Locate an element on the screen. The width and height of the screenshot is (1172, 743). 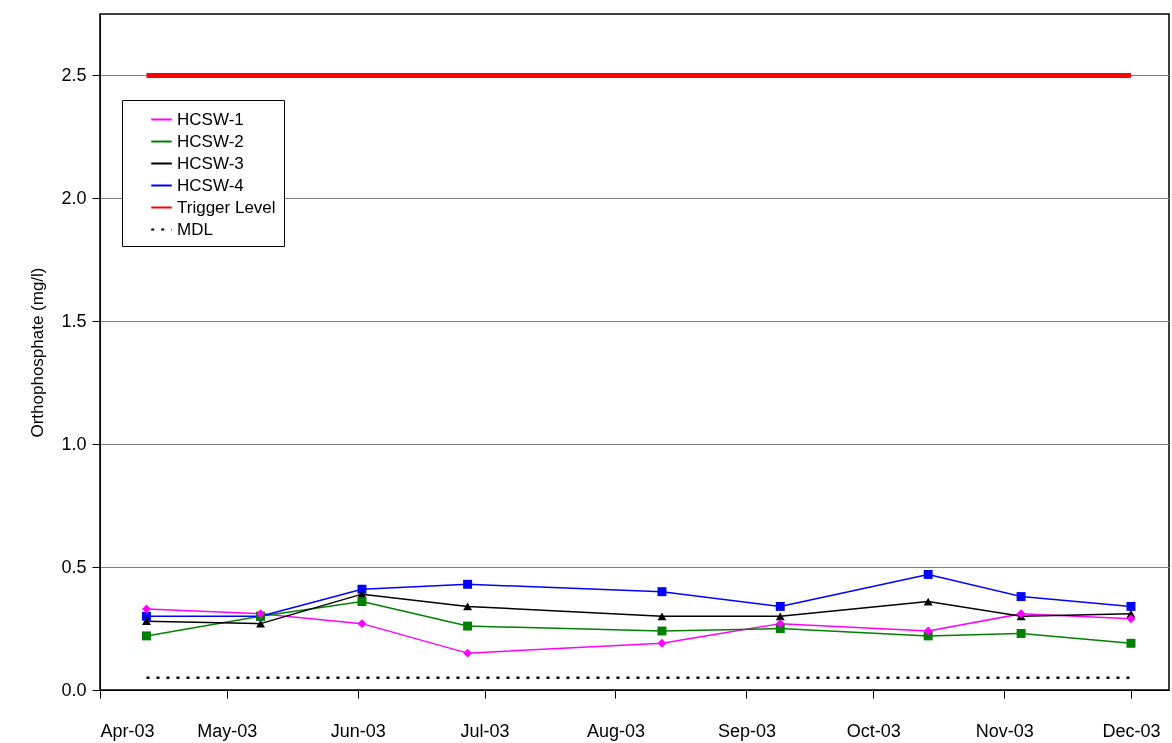
x-tick-label: Sep-03 is located at coordinates (746, 730).